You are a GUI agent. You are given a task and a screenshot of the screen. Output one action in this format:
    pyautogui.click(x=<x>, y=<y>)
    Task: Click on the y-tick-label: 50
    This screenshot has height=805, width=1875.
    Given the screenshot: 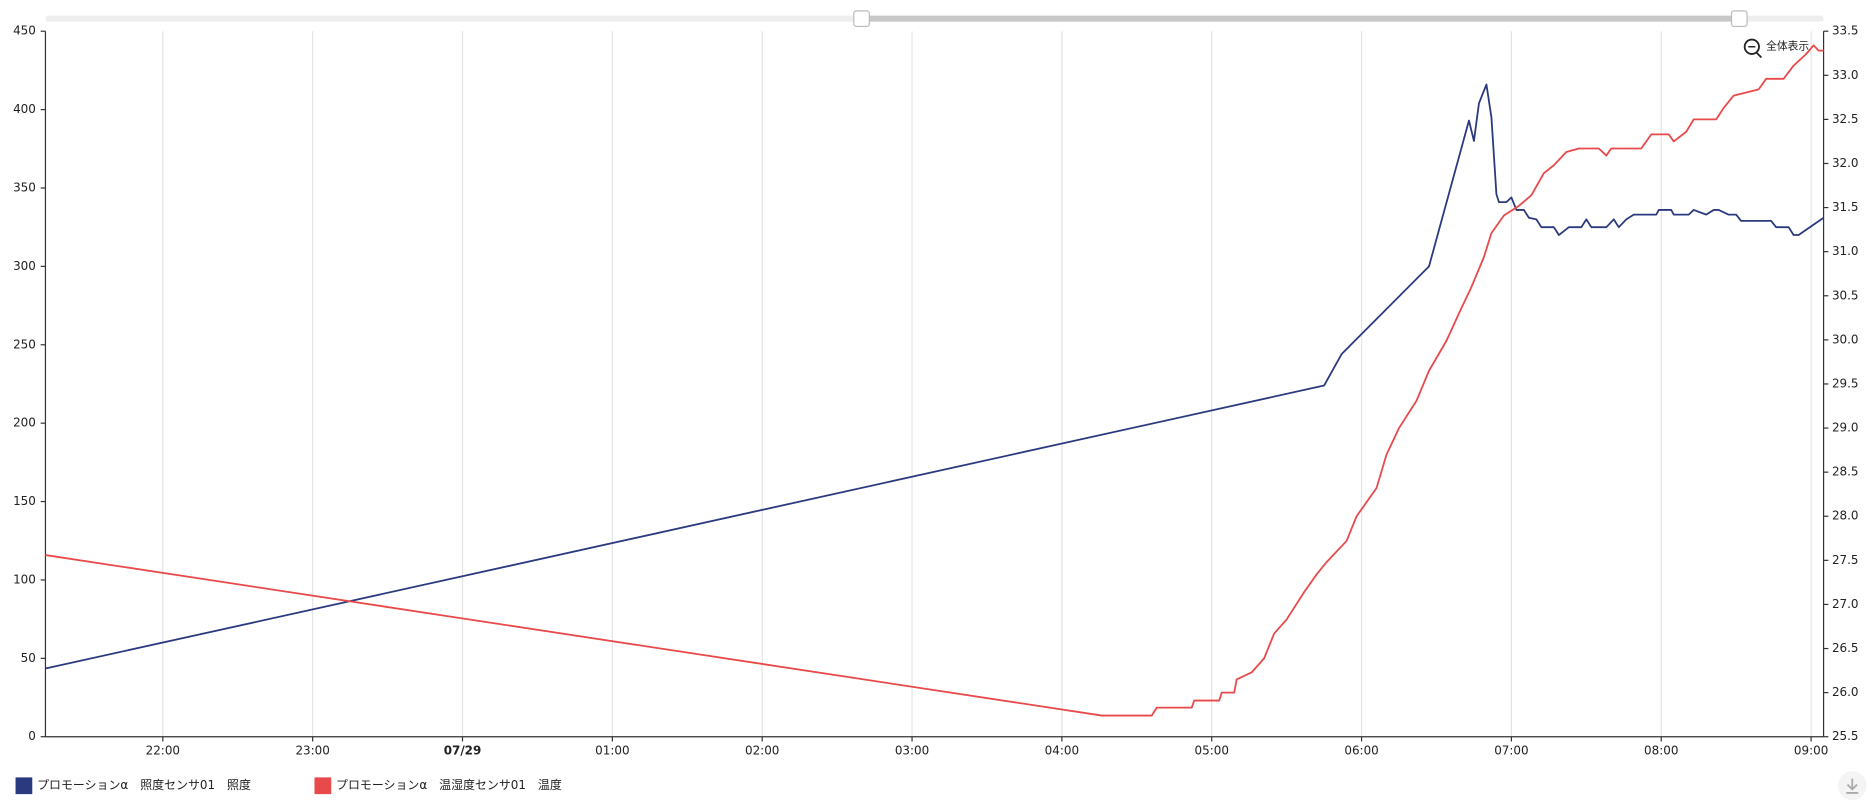 What is the action you would take?
    pyautogui.click(x=28, y=658)
    